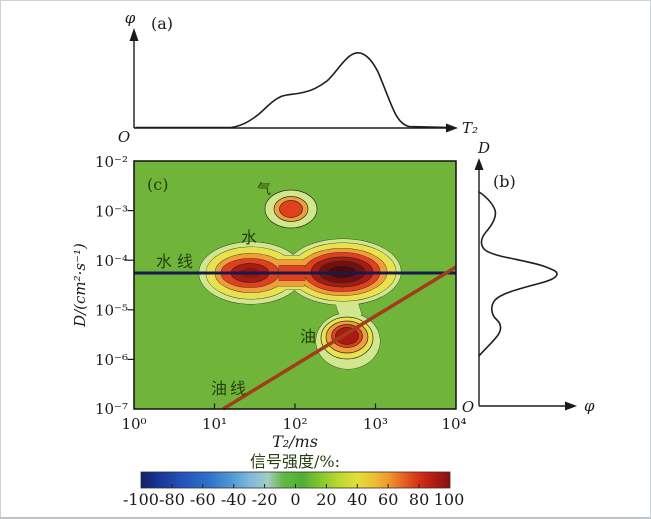 This screenshot has width=651, height=519. I want to click on oil-label: 油, so click(308, 336).